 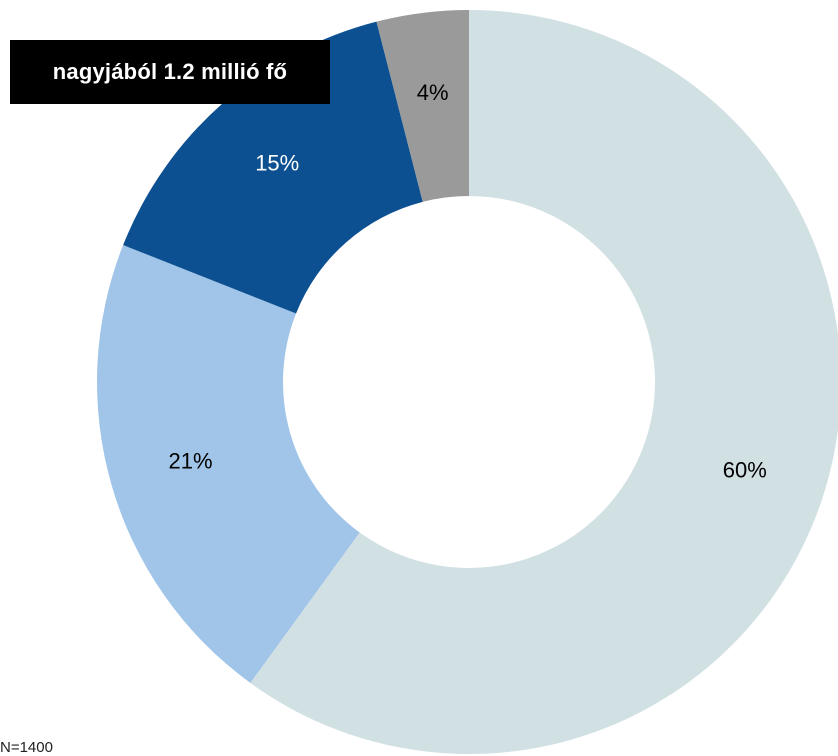 What do you see at coordinates (26, 747) in the screenshot?
I see `sample-size-footnote: N=1400` at bounding box center [26, 747].